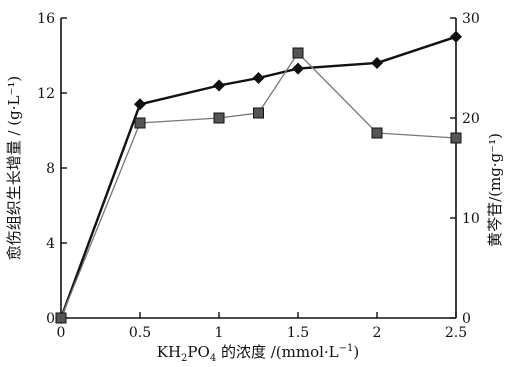 Image resolution: width=506 pixels, height=367 pixels. What do you see at coordinates (14, 168) in the screenshot?
I see `y-left-axis-title: 愈伤组织生长增量 / (g·L⁻¹)` at bounding box center [14, 168].